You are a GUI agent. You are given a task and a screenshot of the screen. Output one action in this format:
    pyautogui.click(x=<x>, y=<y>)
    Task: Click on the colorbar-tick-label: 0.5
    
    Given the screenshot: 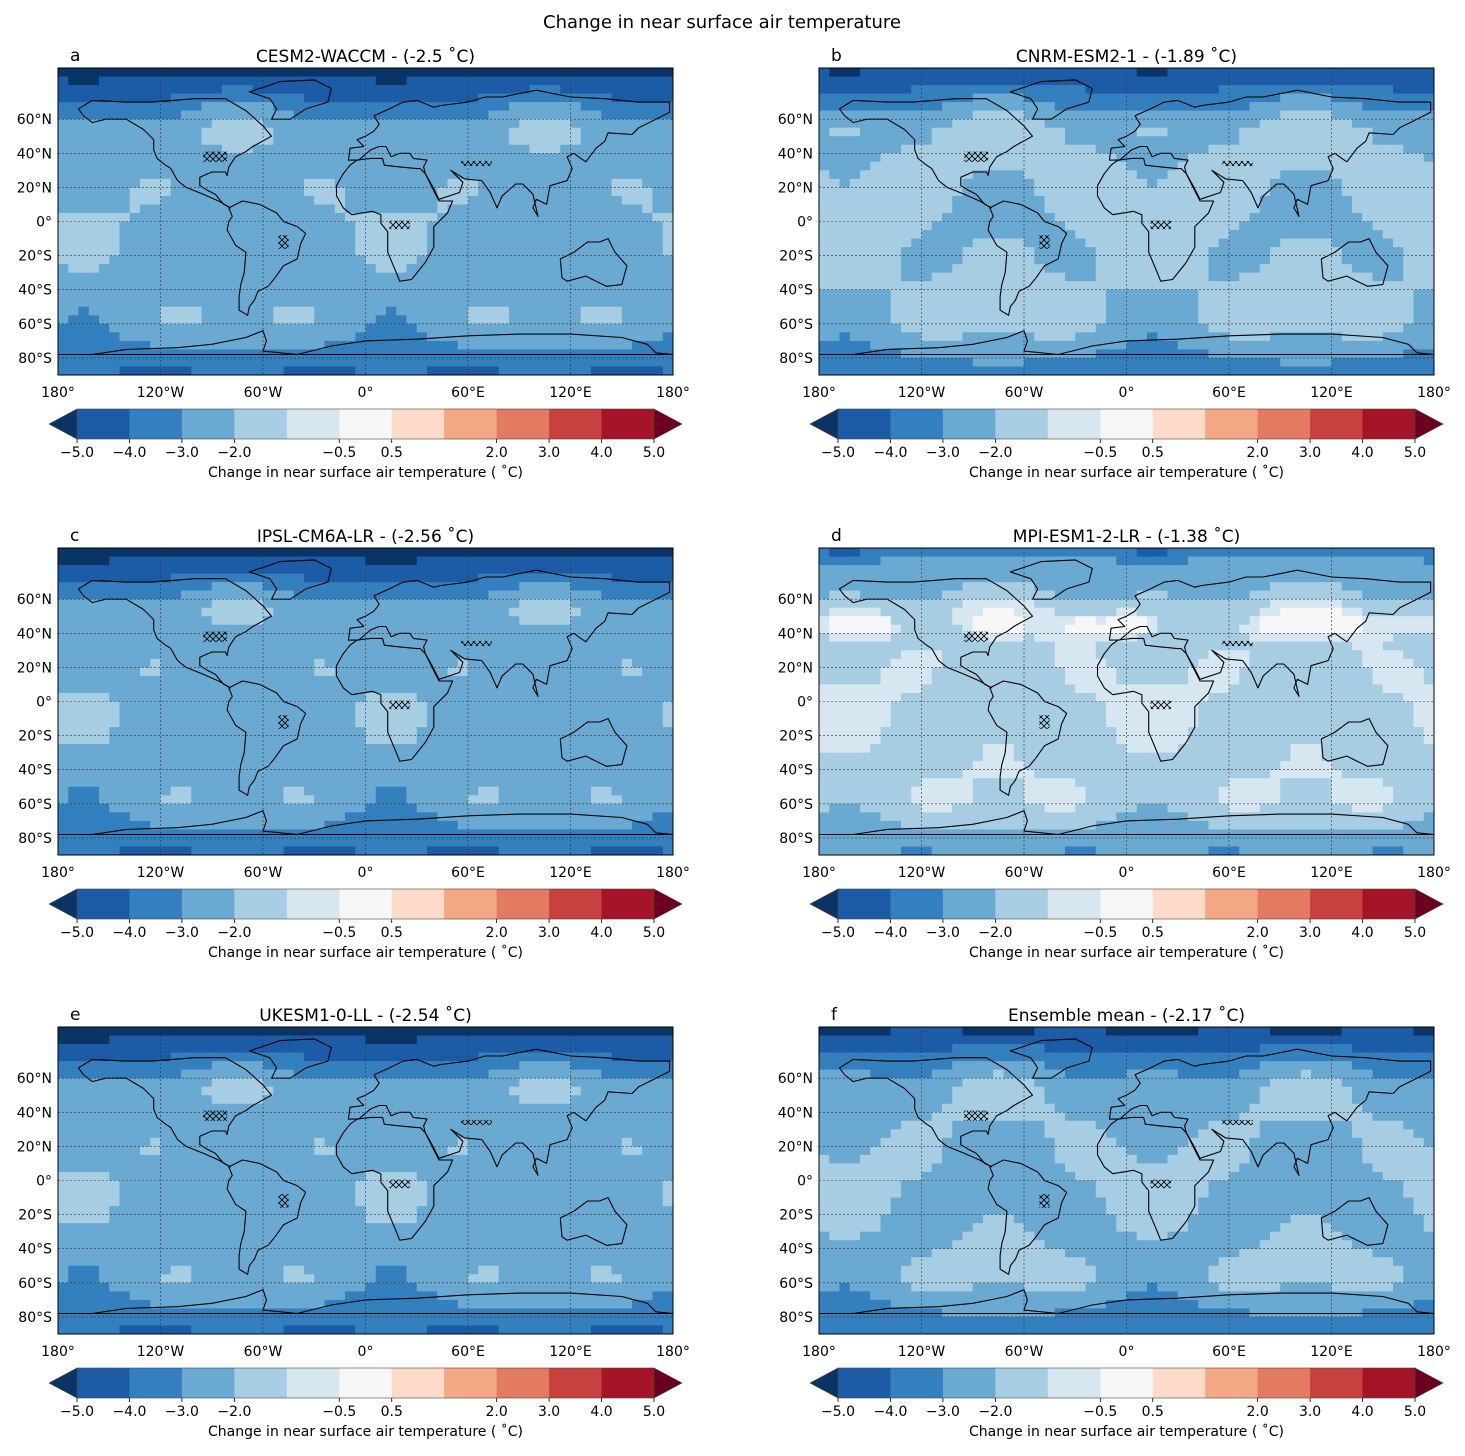 What is the action you would take?
    pyautogui.click(x=392, y=453)
    